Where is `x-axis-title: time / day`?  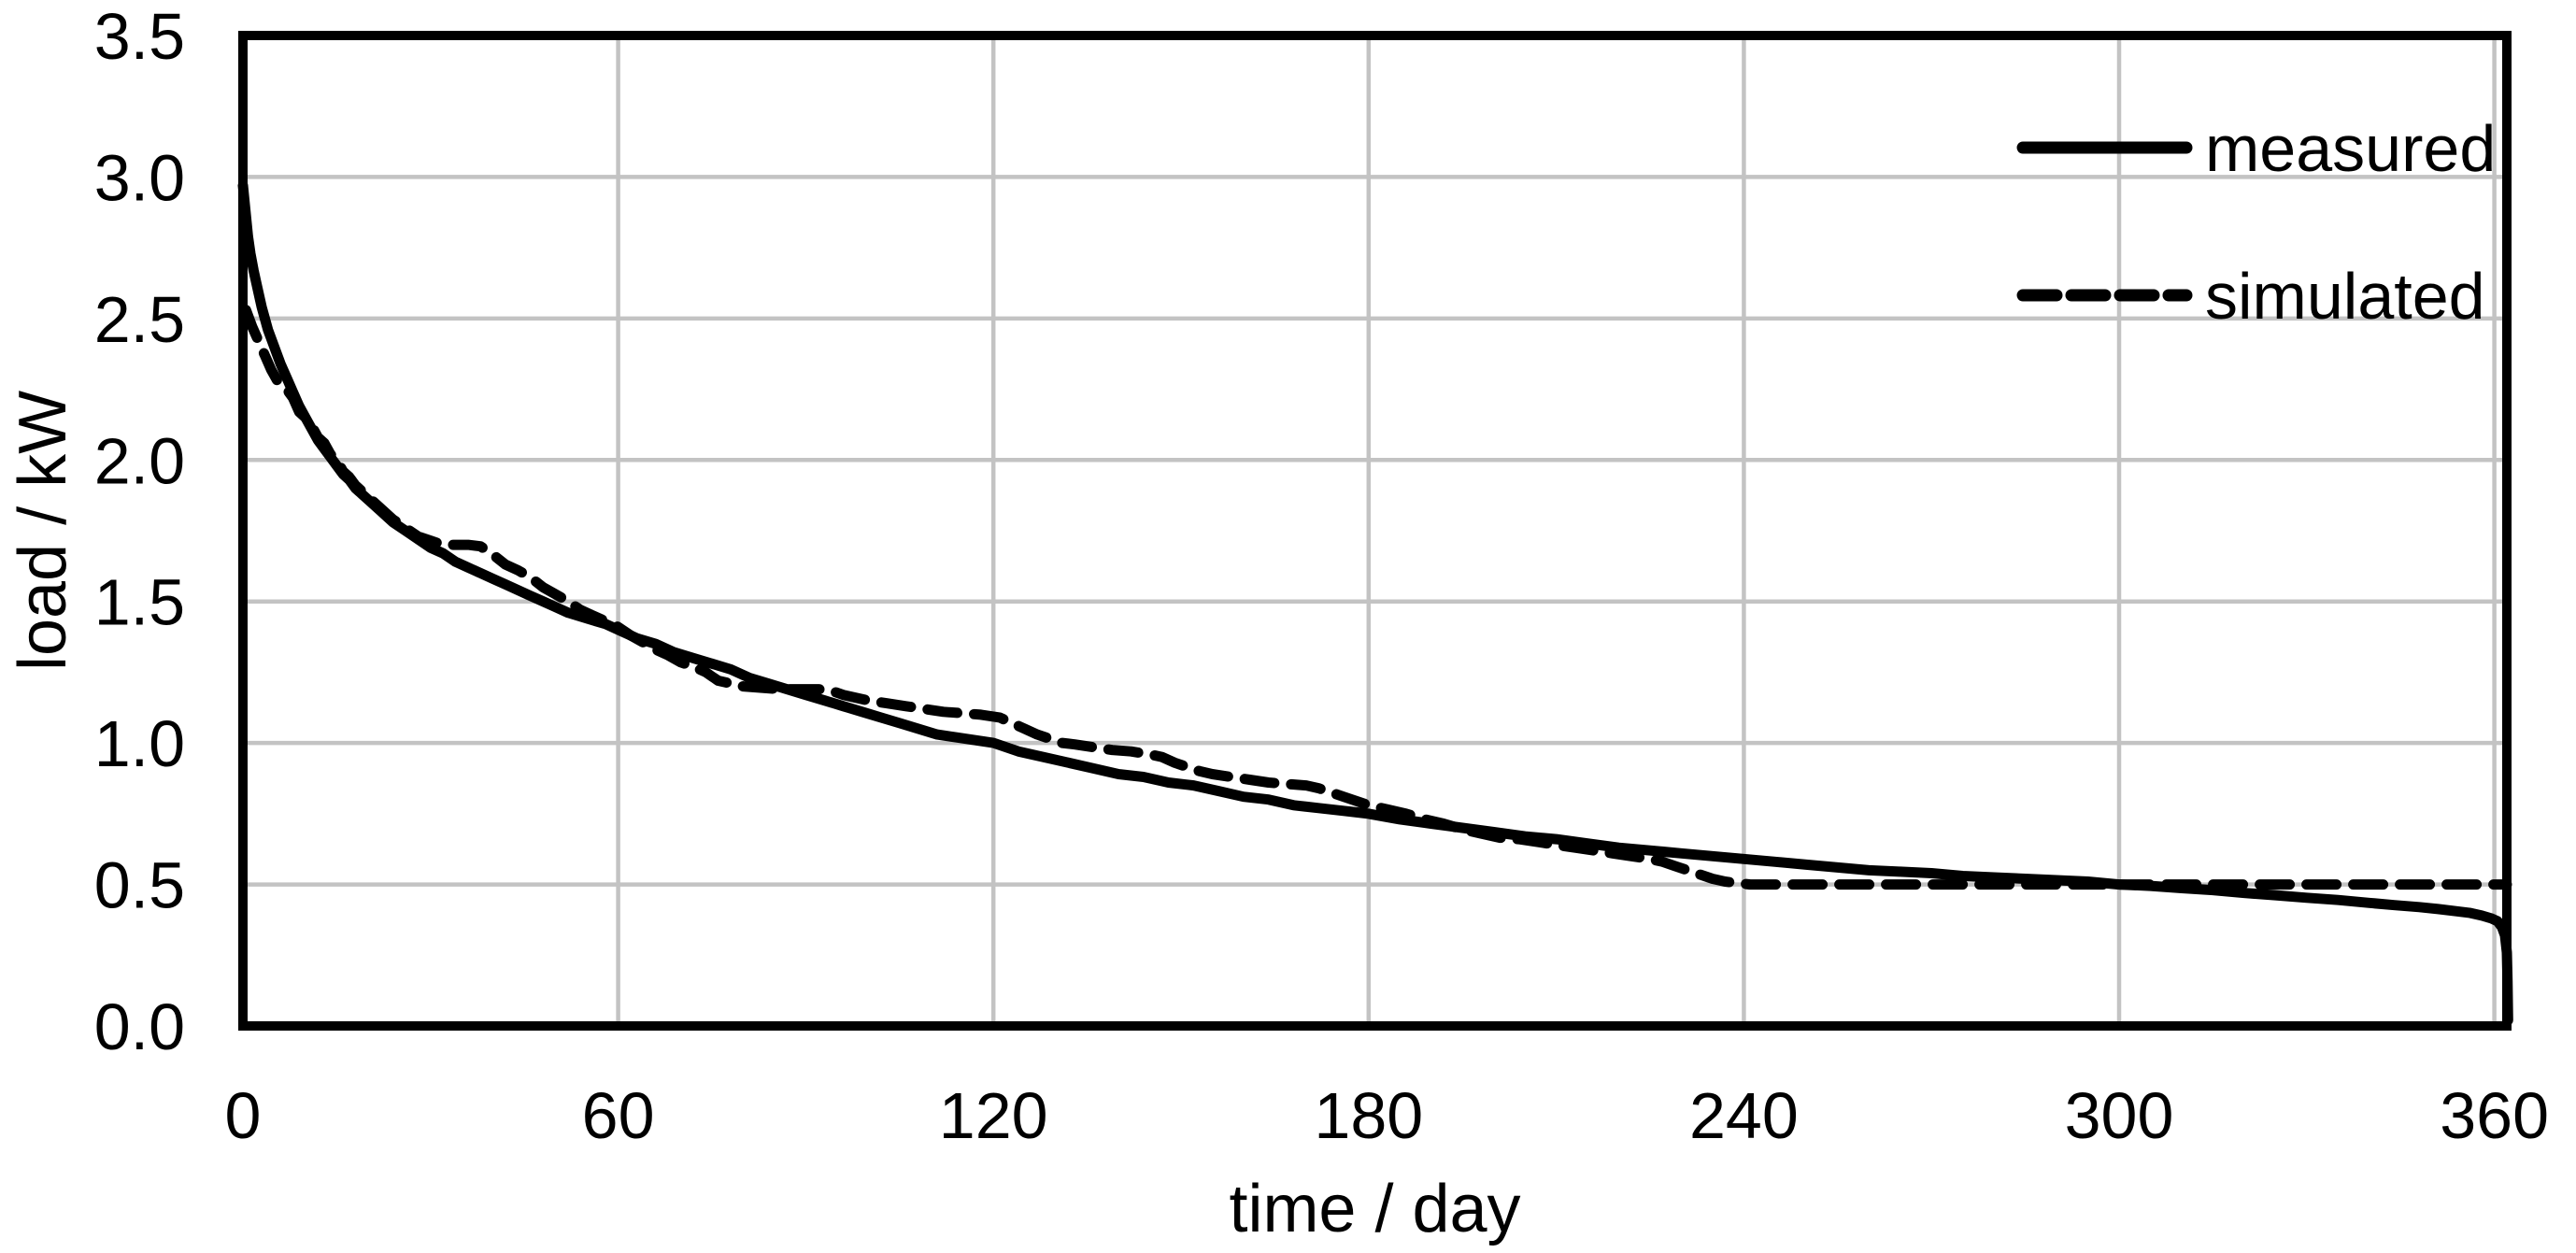 x-axis-title: time / day is located at coordinates (1374, 1209).